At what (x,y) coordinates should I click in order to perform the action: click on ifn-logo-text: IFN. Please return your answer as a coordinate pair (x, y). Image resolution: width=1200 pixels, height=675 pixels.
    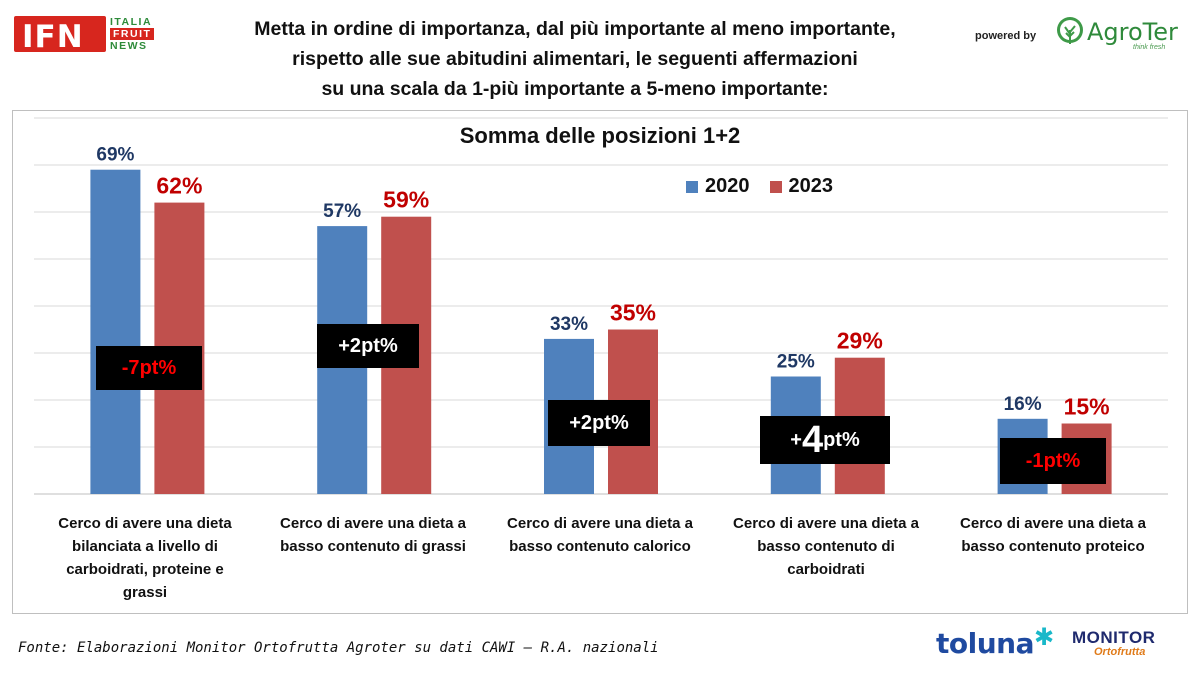
    Looking at the image, I should click on (53, 37).